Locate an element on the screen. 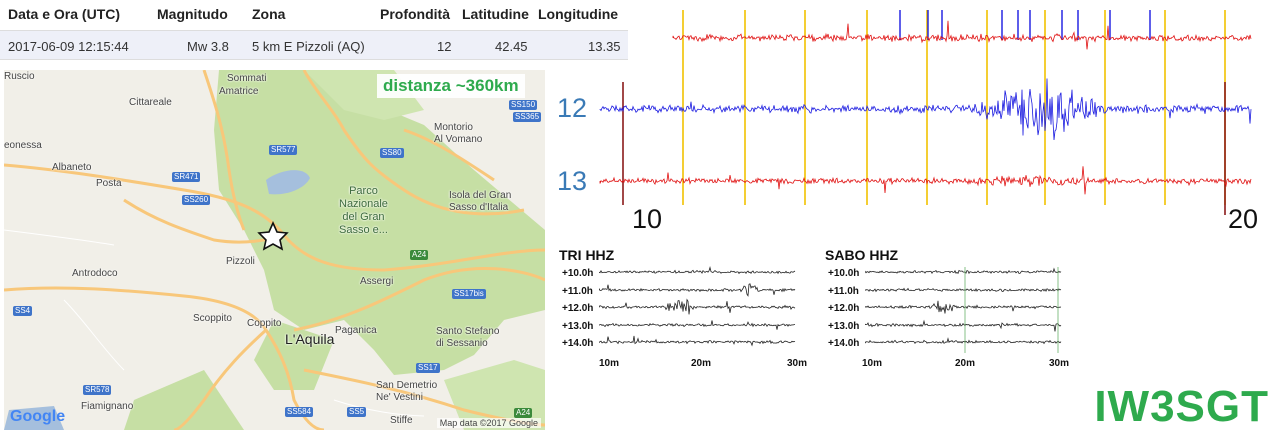 The width and height of the screenshot is (1275, 436). place-label: Isola del Gran Sasso d'Italia is located at coordinates (480, 201).